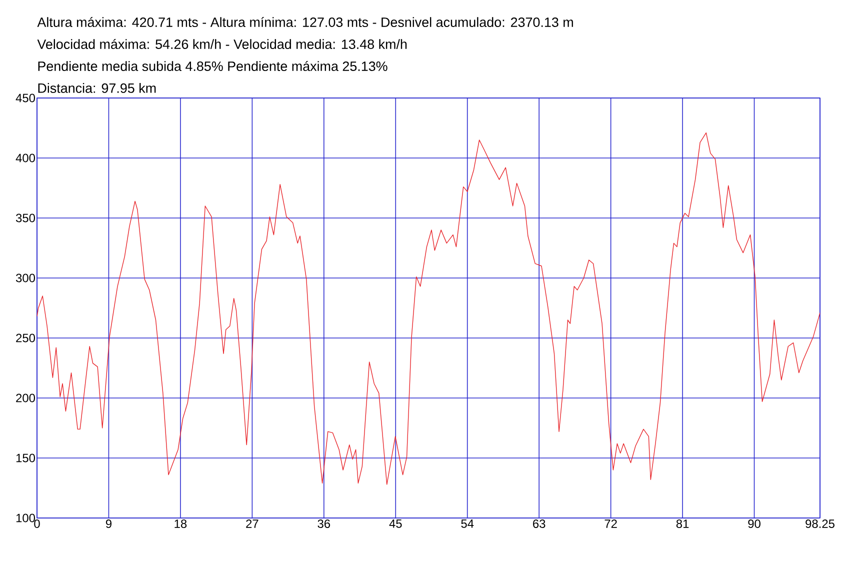 The width and height of the screenshot is (854, 561). What do you see at coordinates (820, 524) in the screenshot?
I see `x-tick-label: 98.25` at bounding box center [820, 524].